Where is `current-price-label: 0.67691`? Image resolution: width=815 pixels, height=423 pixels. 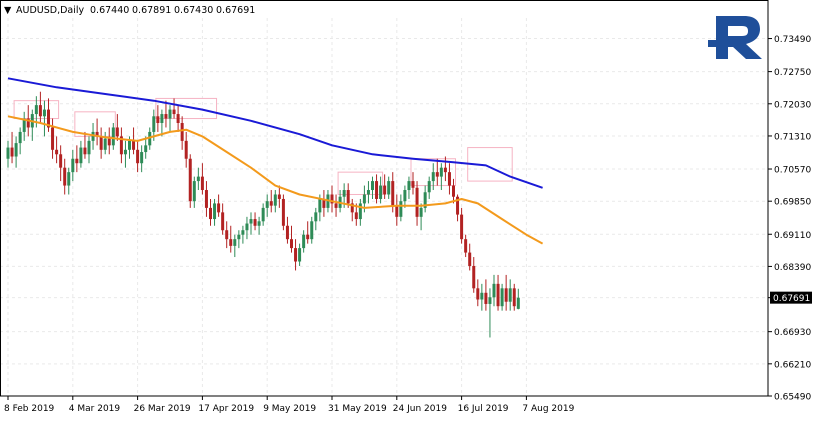 current-price-label: 0.67691 is located at coordinates (791, 299).